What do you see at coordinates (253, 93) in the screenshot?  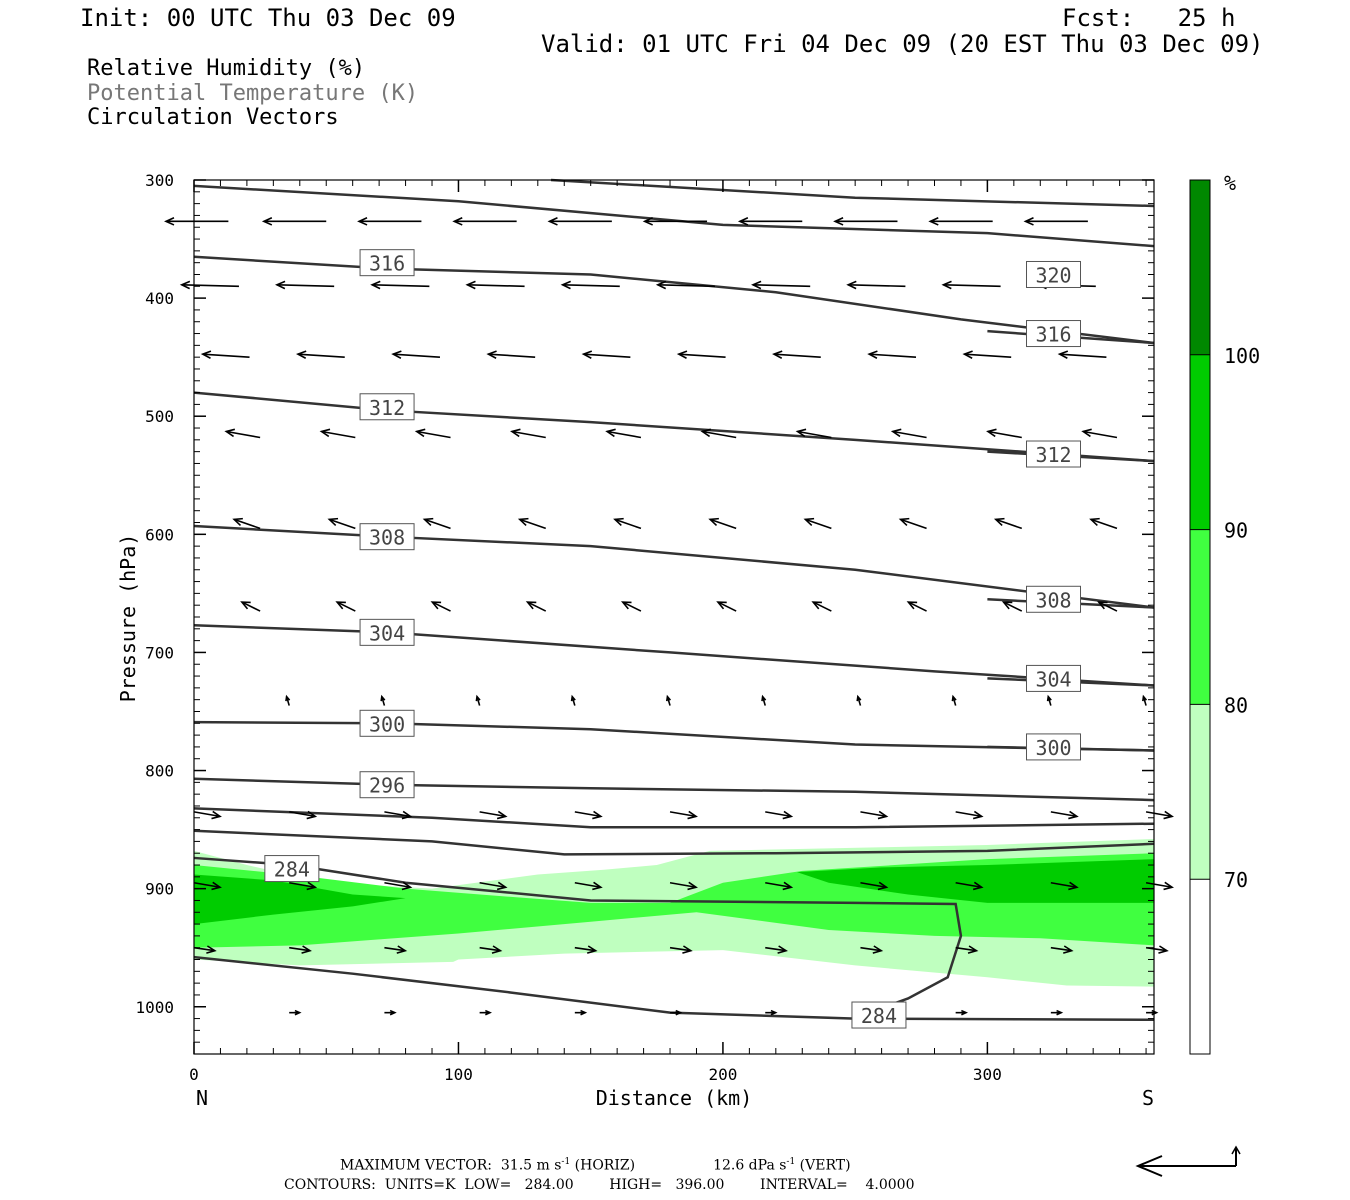 I see `field-label-potential-temperature: Potential Temperature (K)` at bounding box center [253, 93].